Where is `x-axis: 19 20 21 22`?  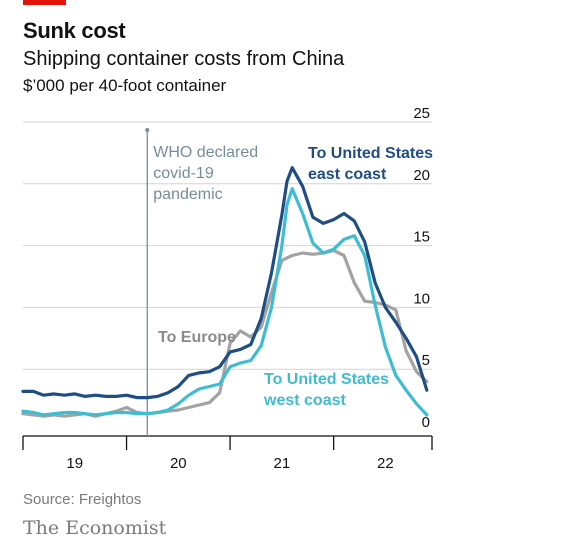
x-axis: 19 20 21 22 is located at coordinates (227, 453).